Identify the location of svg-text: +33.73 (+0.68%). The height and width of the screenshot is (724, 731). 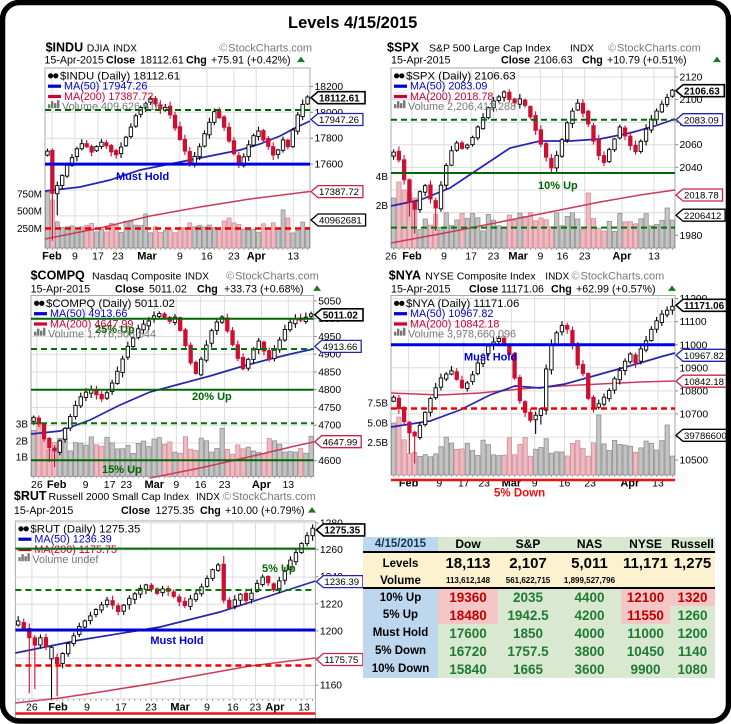
(264, 289).